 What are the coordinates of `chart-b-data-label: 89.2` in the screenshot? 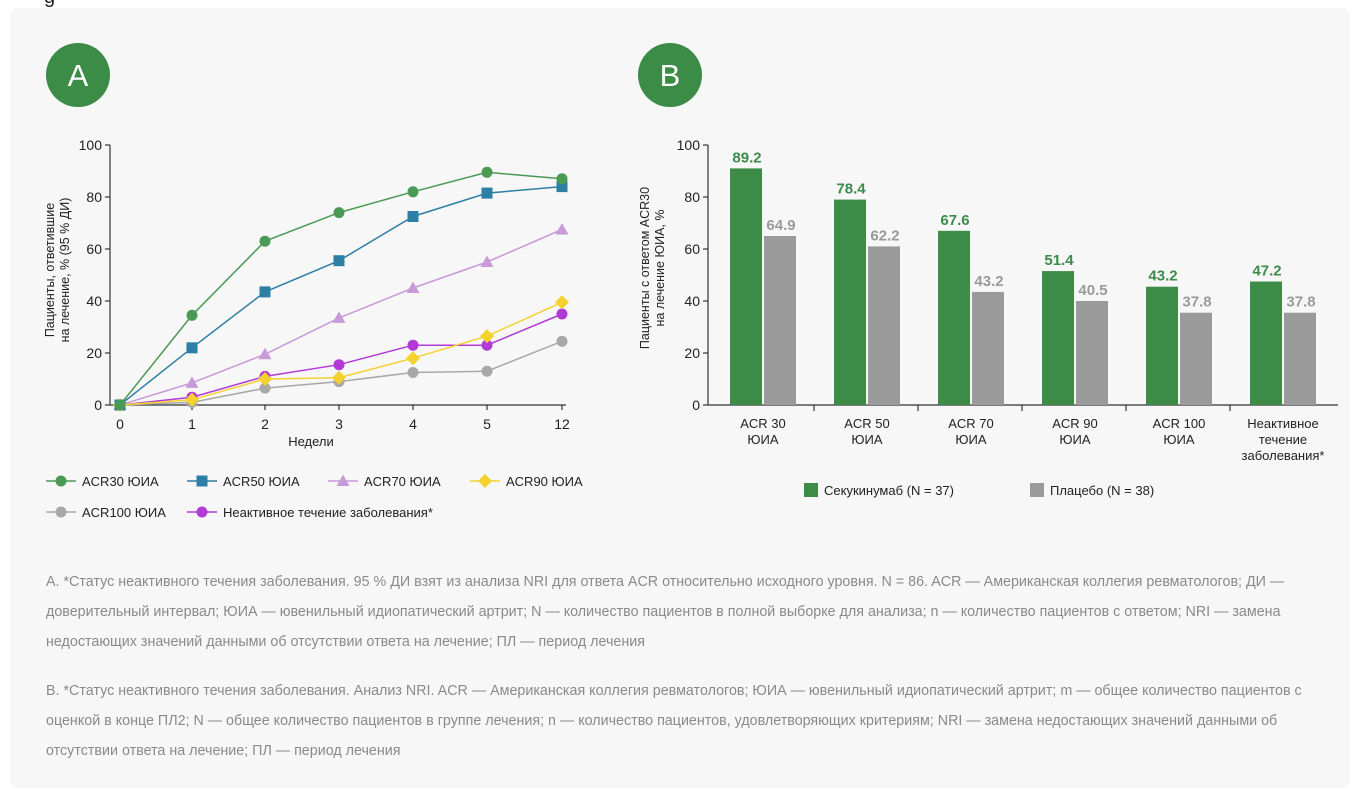 It's located at (746, 157).